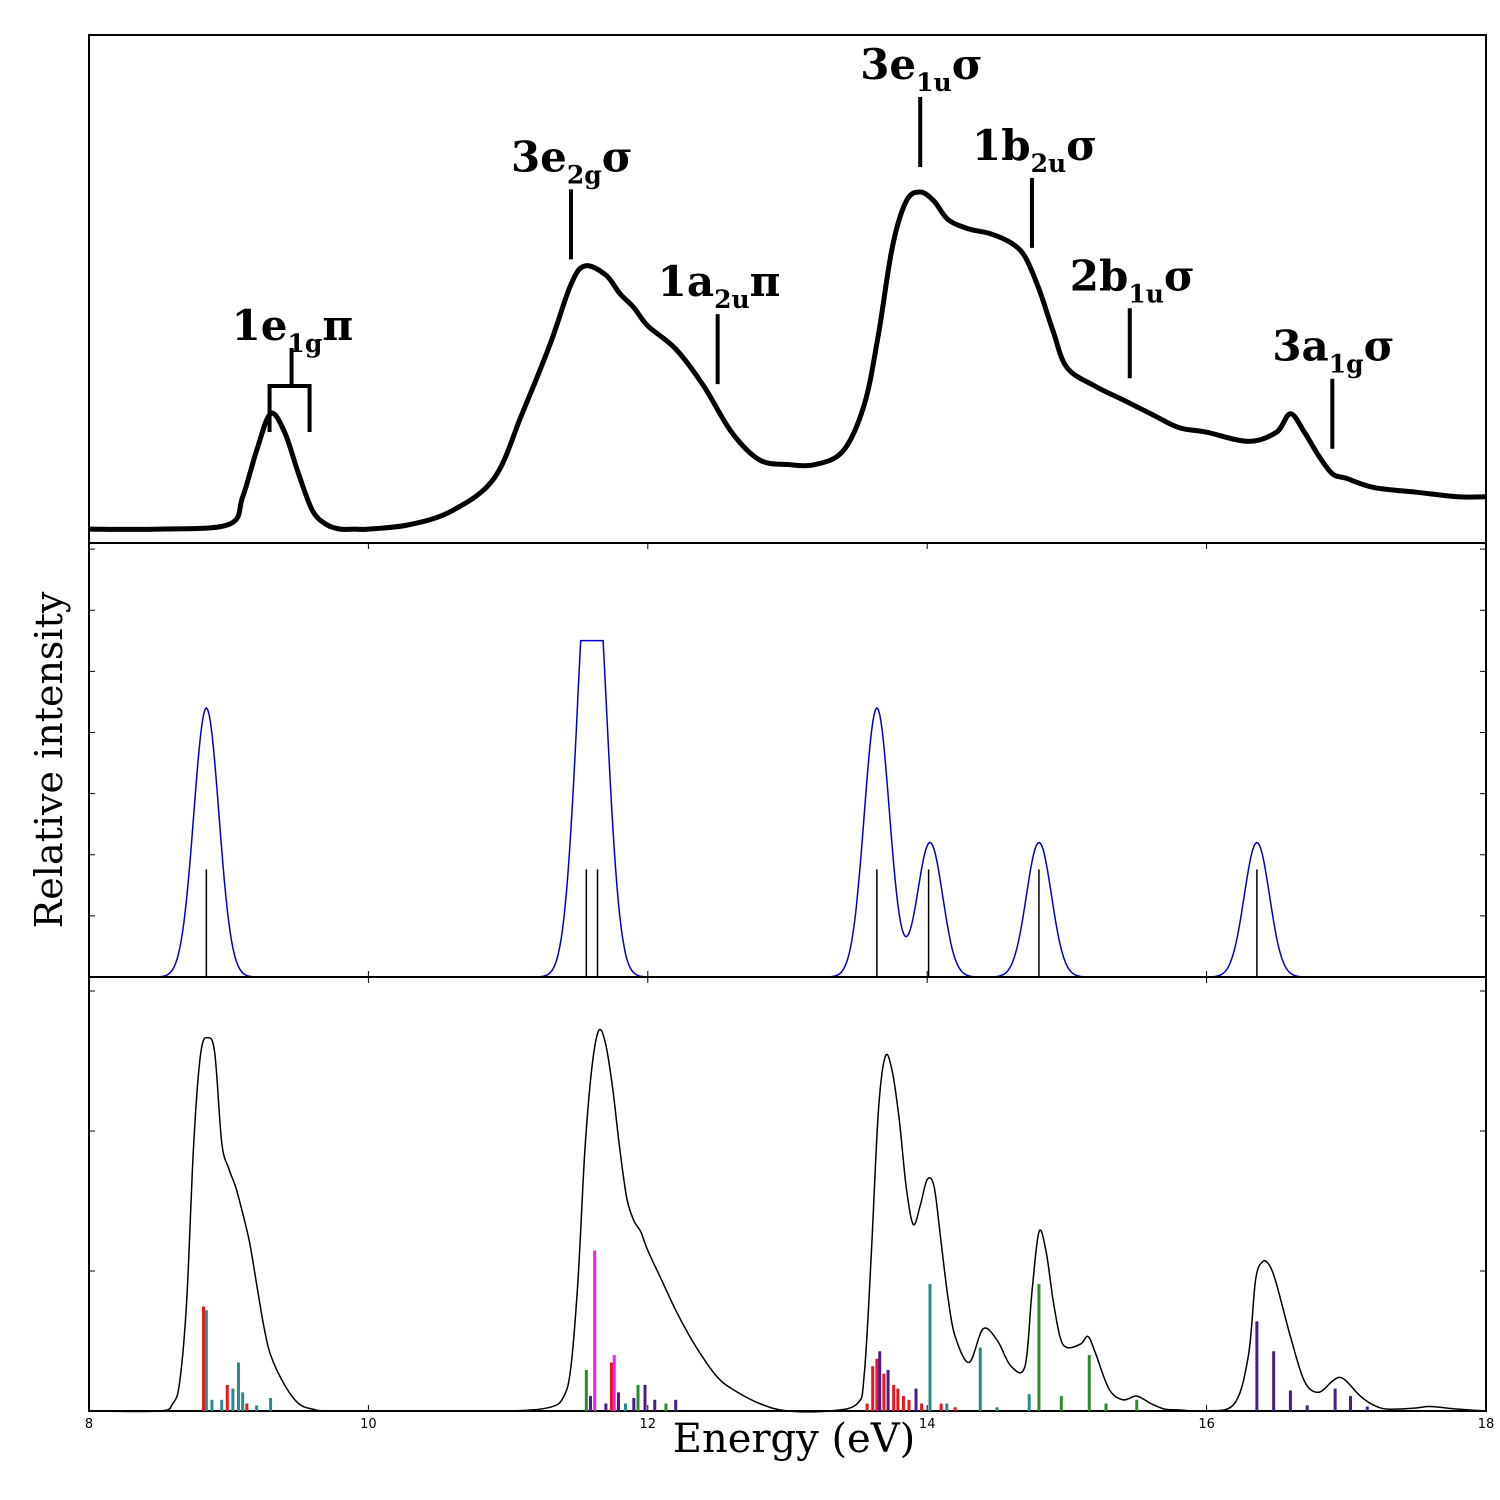  Describe the element at coordinates (719, 321) in the screenshot. I see `peak-annotation: 1a2uπ` at that location.